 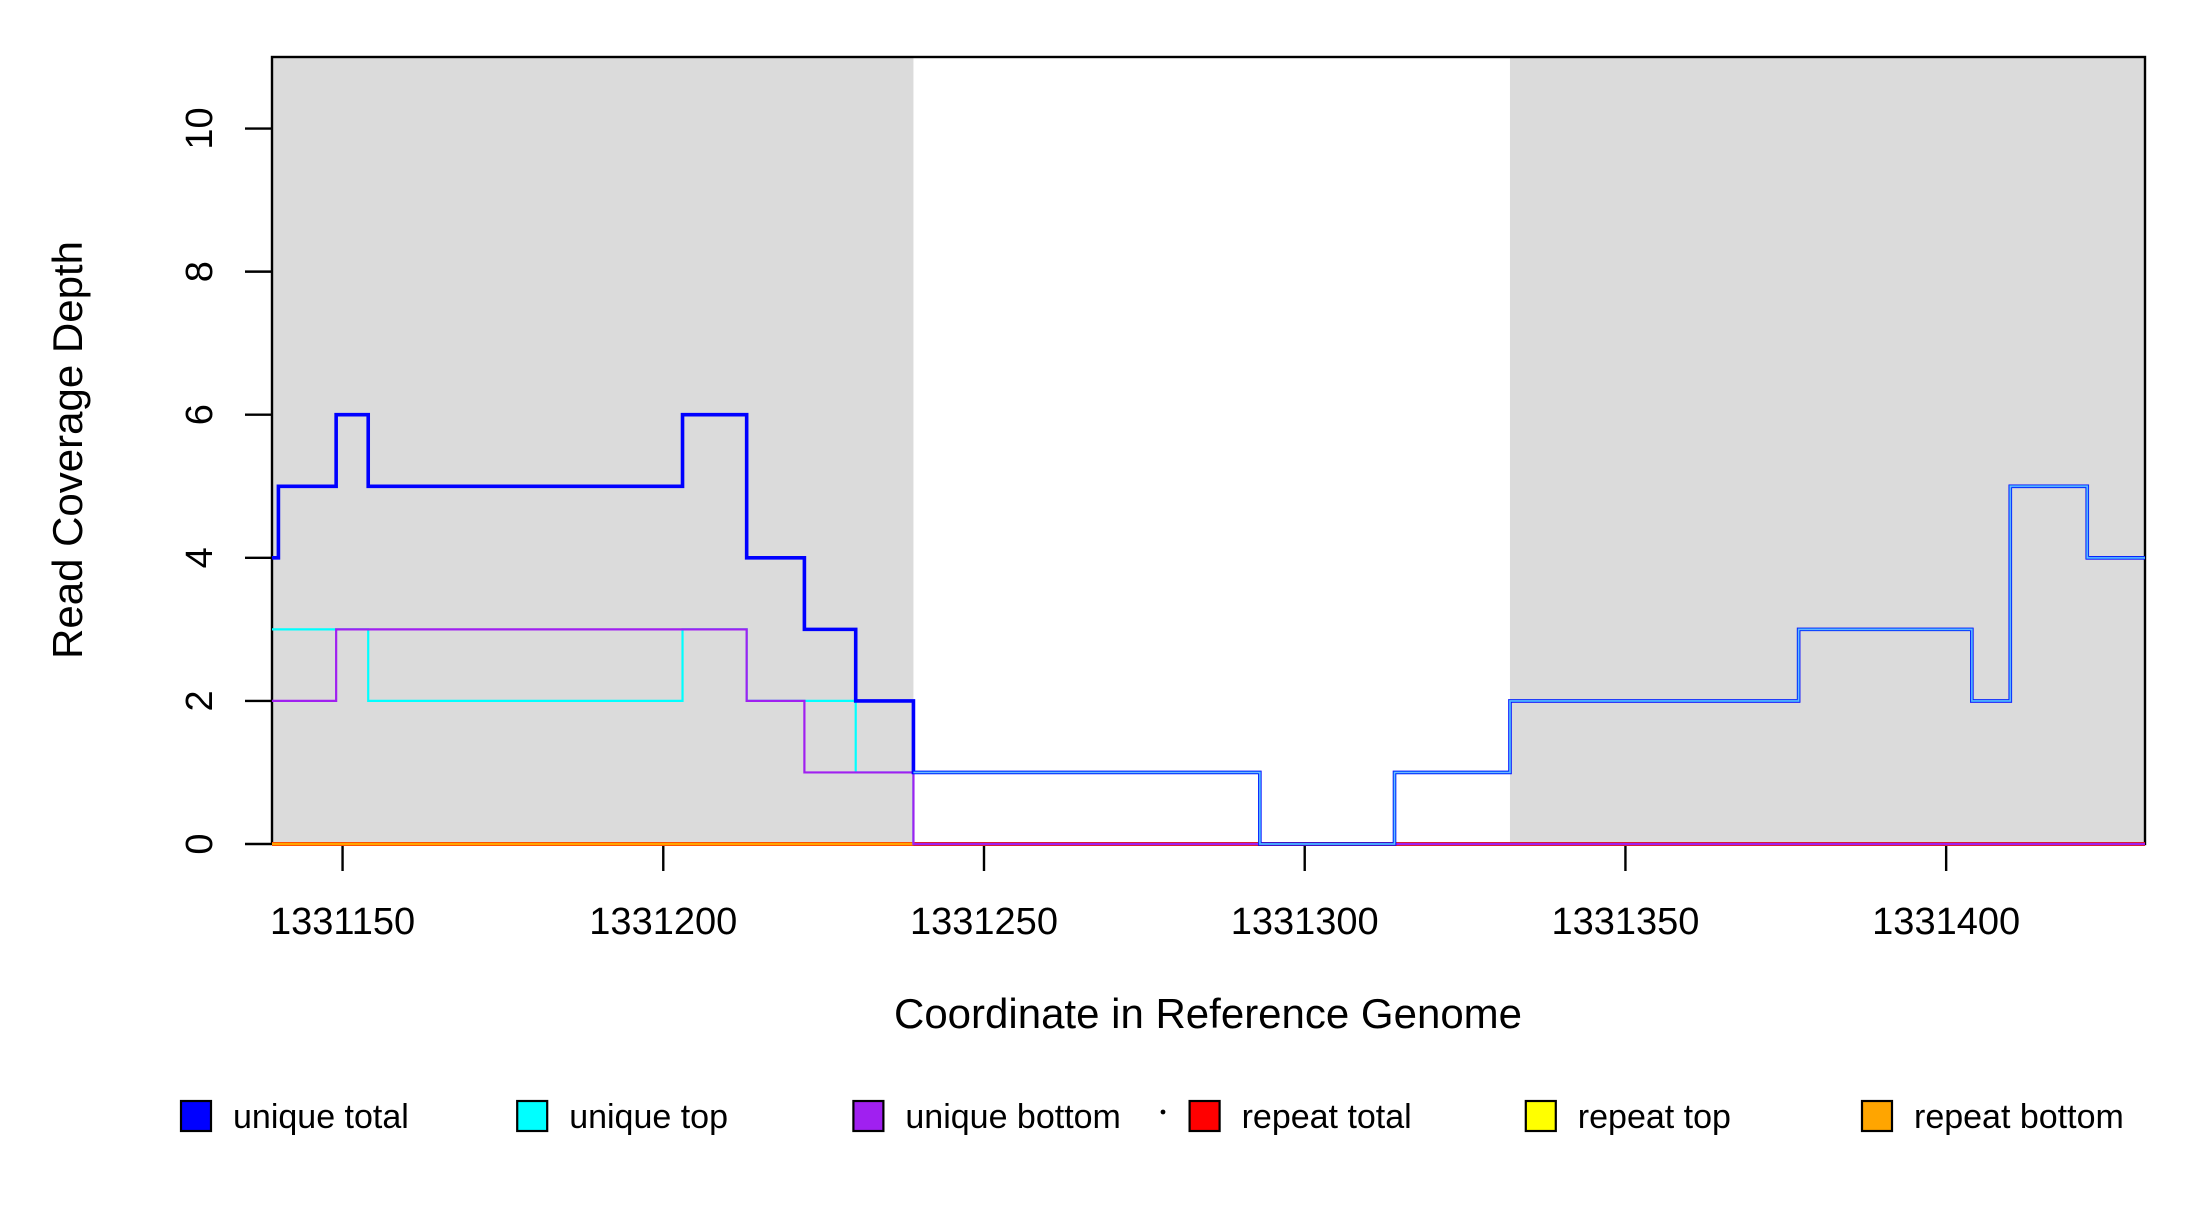 I want to click on legend-swatch-unique-top, so click(x=532, y=1116).